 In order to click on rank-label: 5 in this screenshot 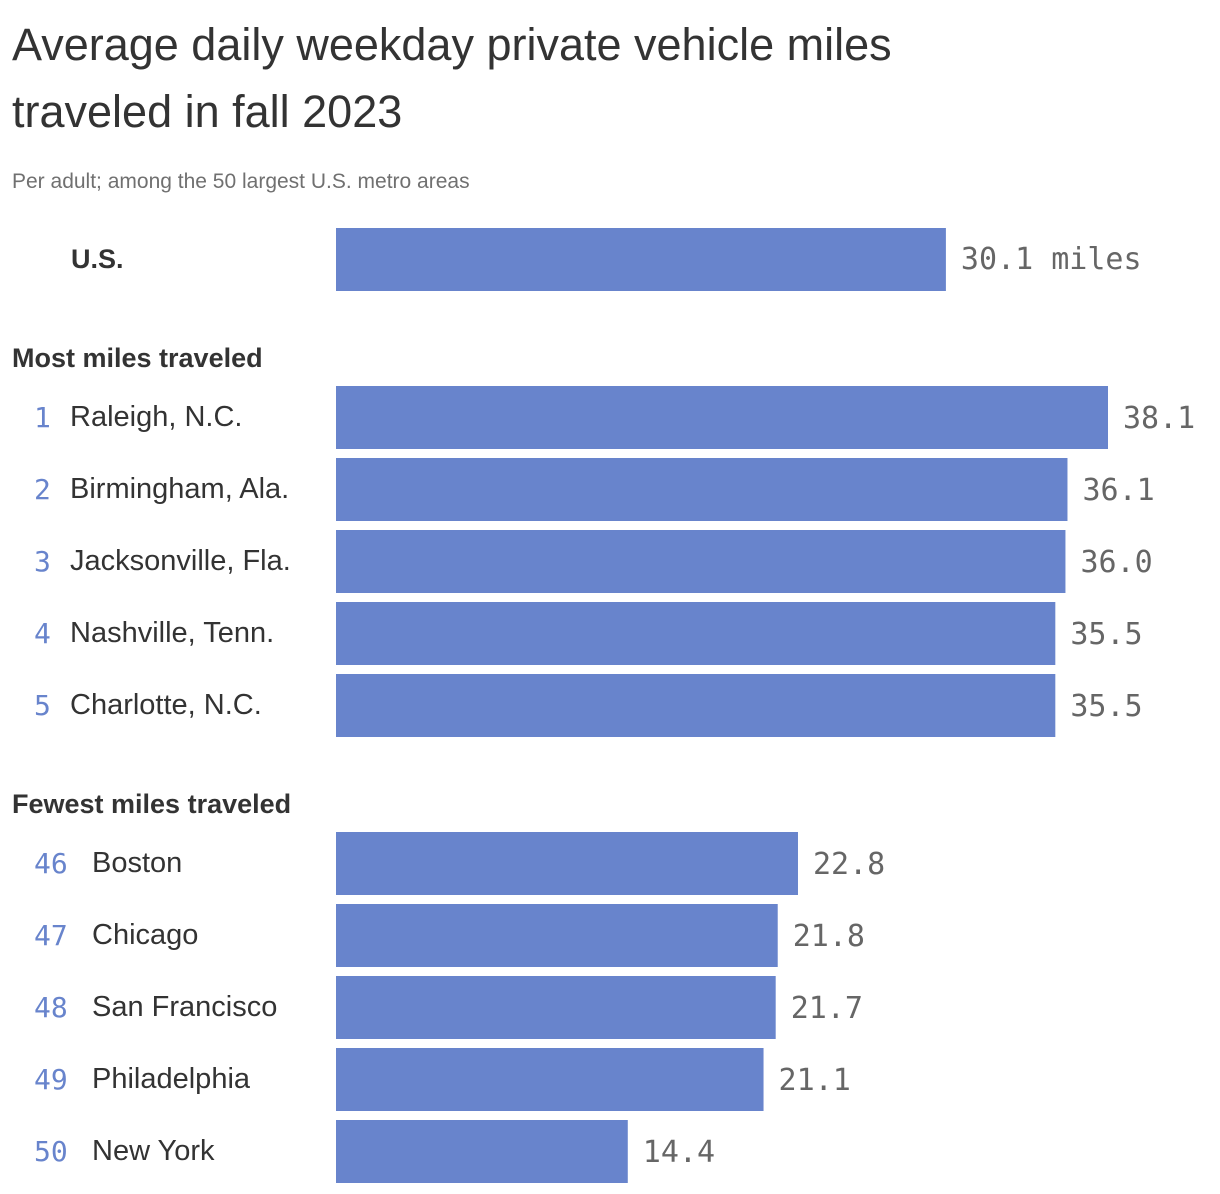, I will do `click(42, 705)`.